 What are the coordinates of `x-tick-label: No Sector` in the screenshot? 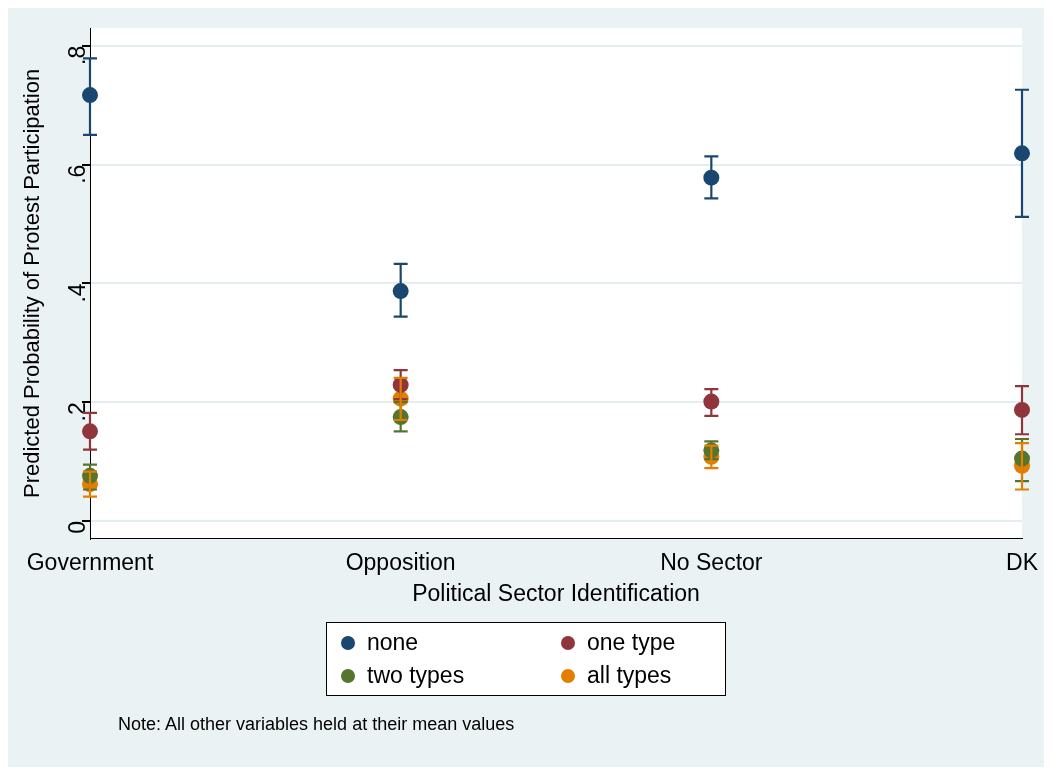 It's located at (711, 561).